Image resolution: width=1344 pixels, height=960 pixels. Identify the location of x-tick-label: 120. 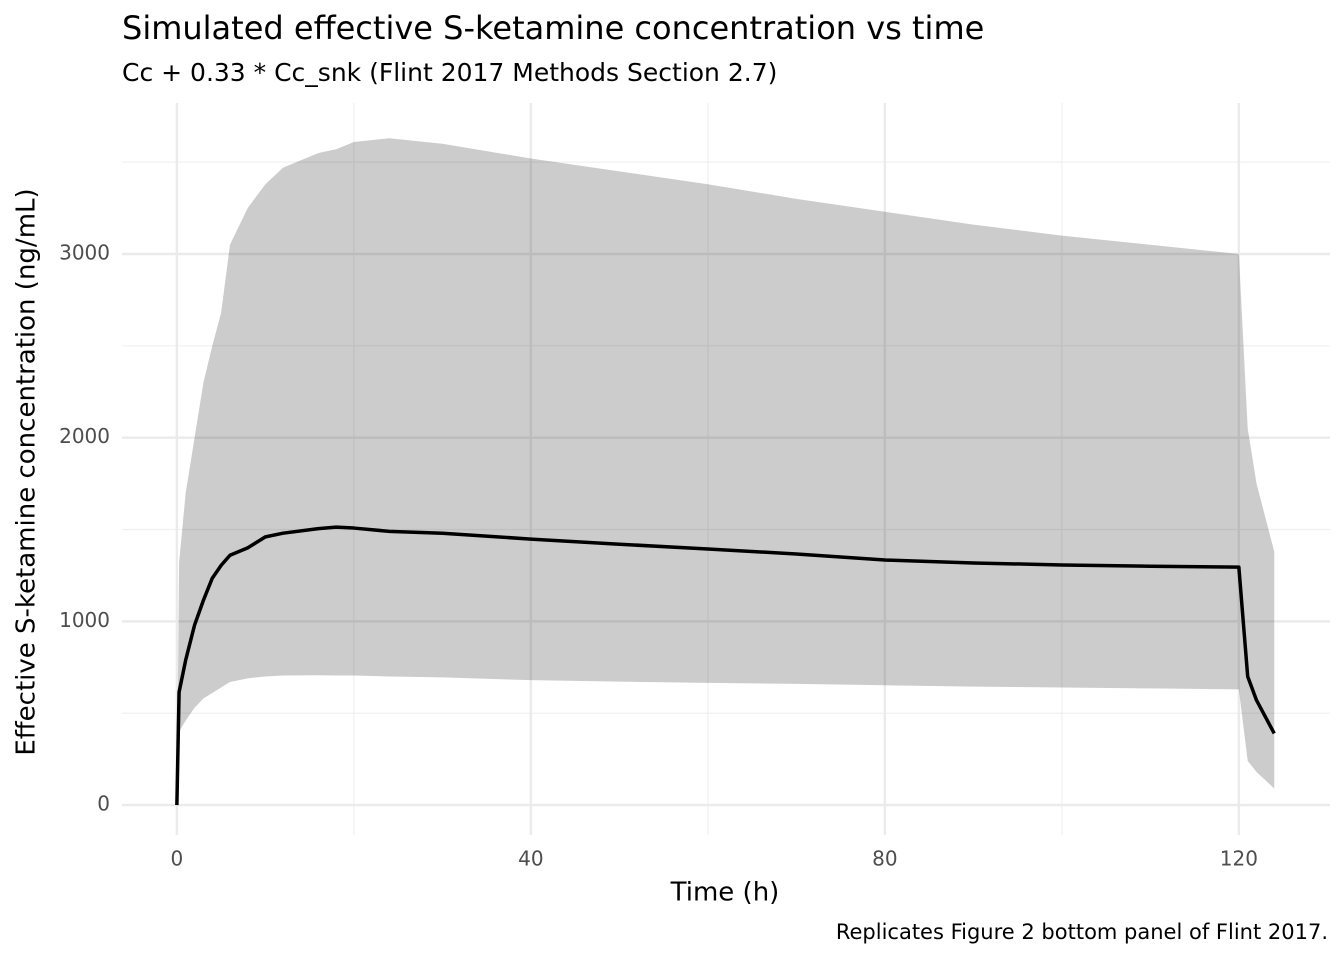
(1239, 859).